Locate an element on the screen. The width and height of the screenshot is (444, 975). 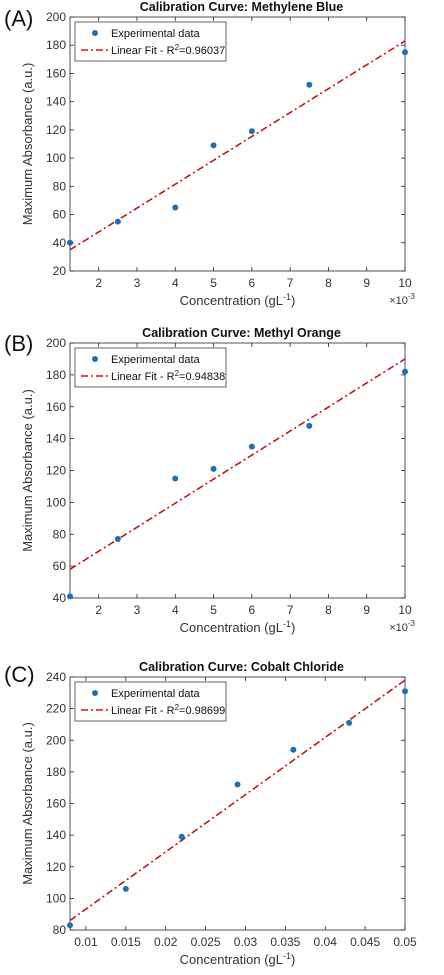
x-tick-label: 0.04 is located at coordinates (326, 942).